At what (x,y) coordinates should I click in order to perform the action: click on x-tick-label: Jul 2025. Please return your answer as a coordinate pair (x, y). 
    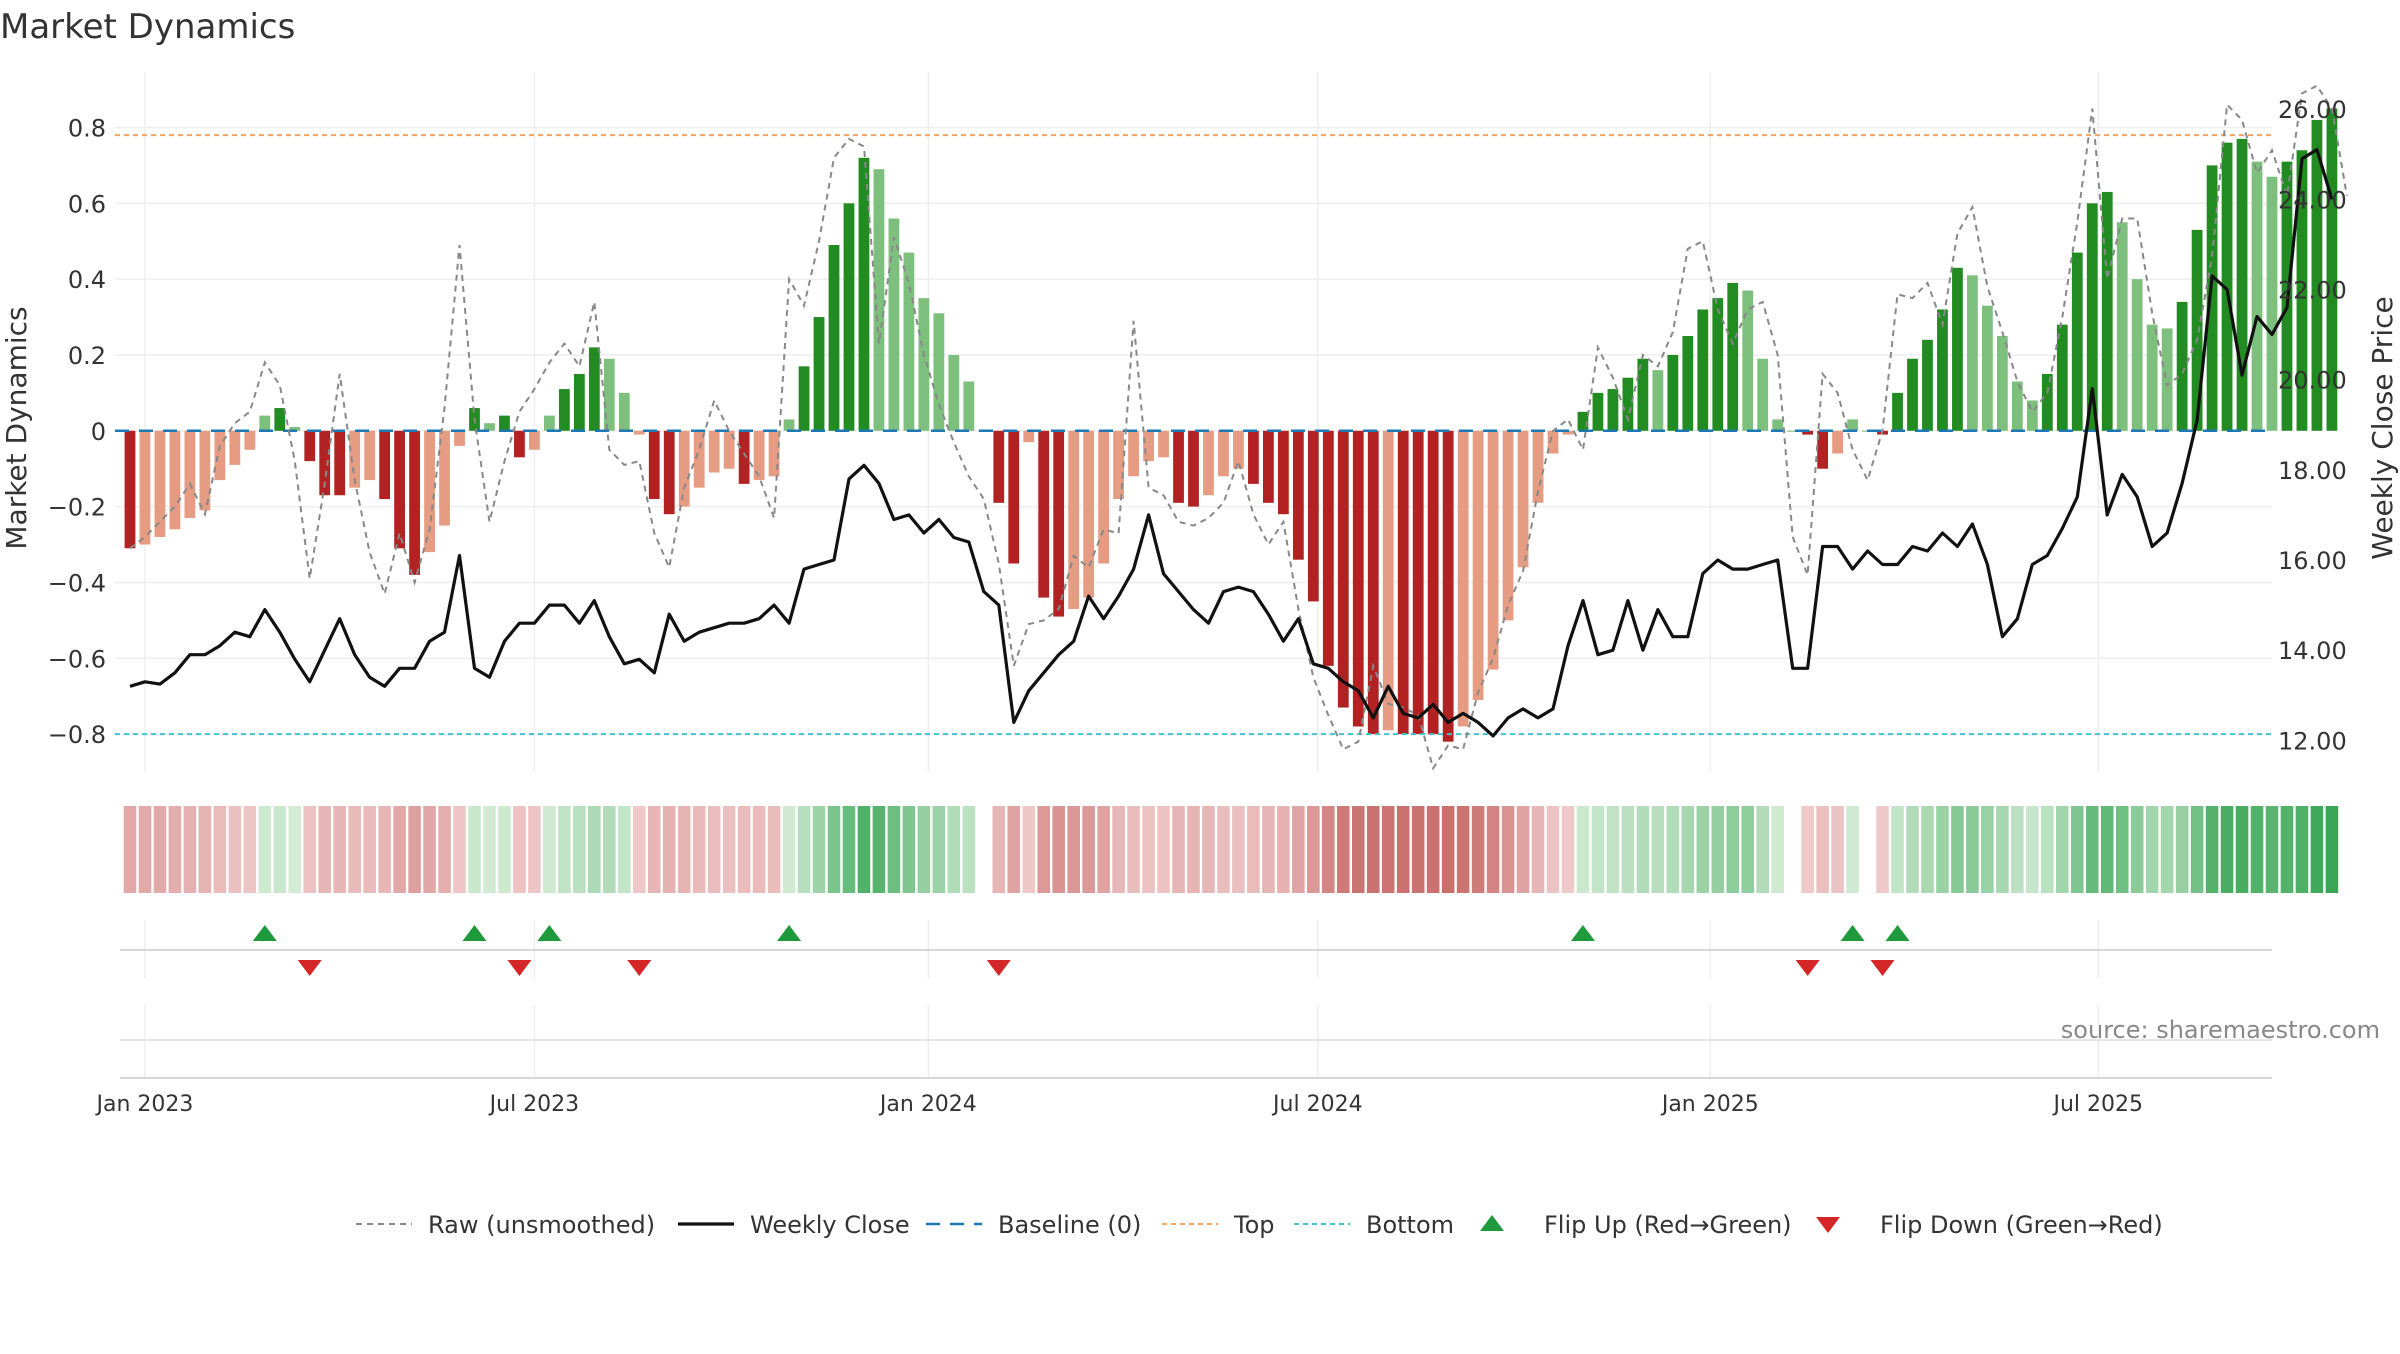
    Looking at the image, I should click on (2097, 1104).